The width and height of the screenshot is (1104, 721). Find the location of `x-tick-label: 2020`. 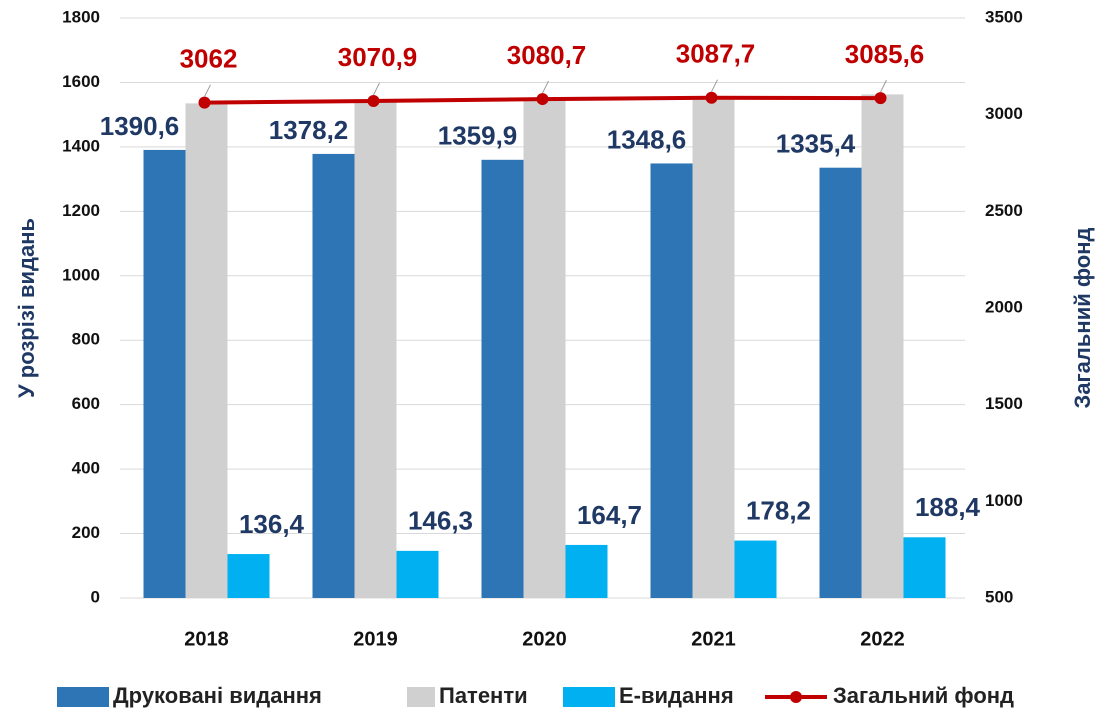

x-tick-label: 2020 is located at coordinates (544, 639).